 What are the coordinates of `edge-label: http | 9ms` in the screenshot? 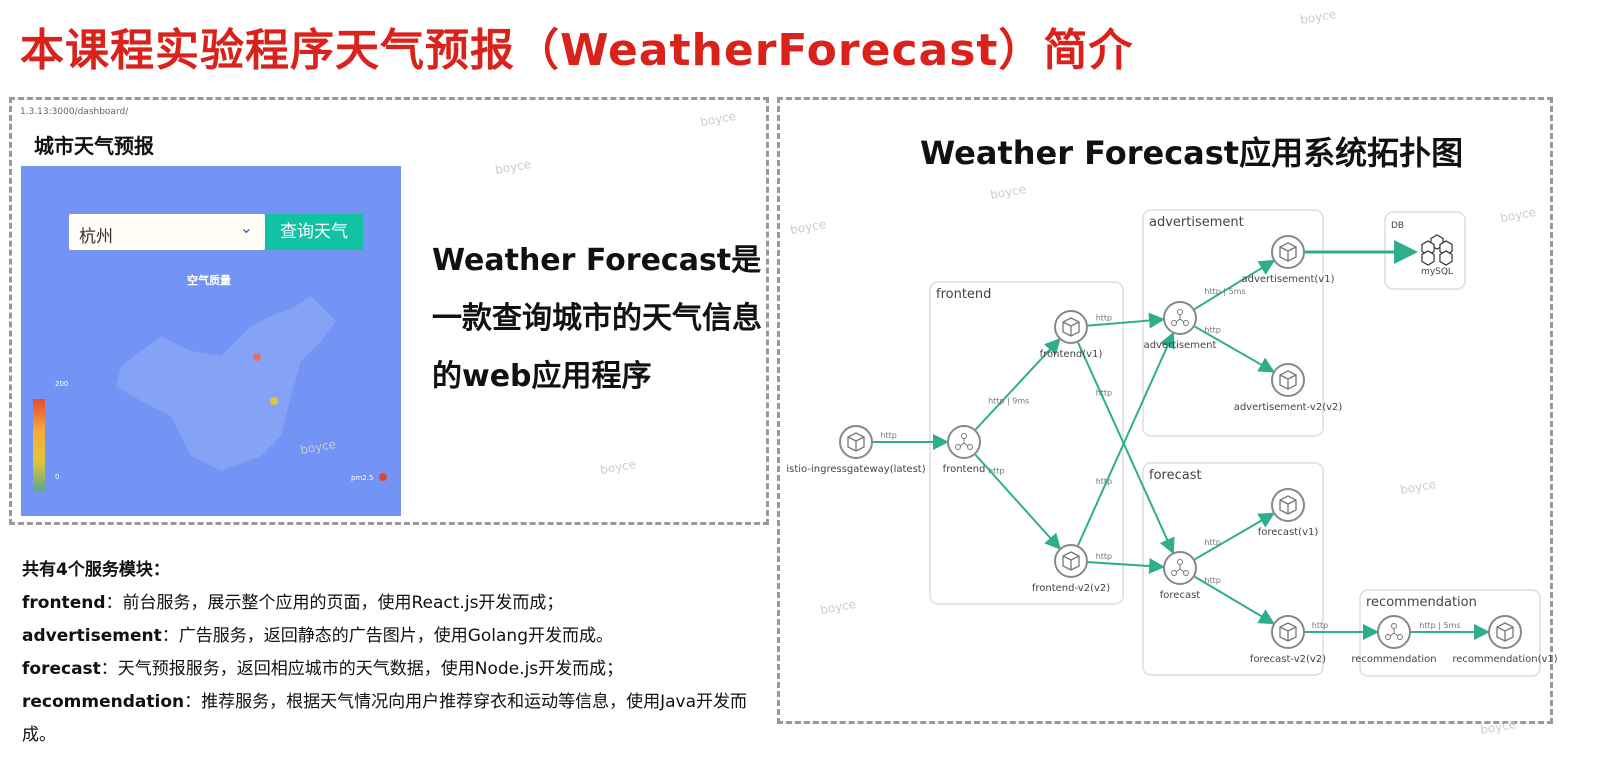 It's located at (1008, 401).